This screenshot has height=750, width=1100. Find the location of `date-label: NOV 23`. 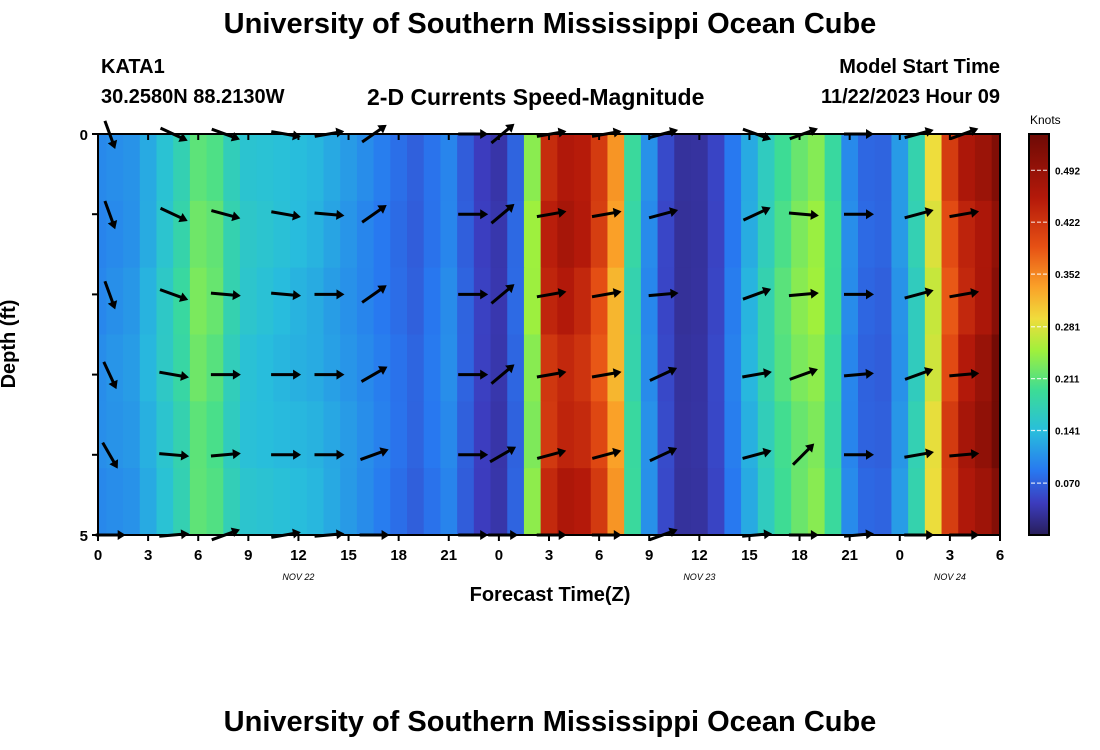

date-label: NOV 23 is located at coordinates (699, 577).